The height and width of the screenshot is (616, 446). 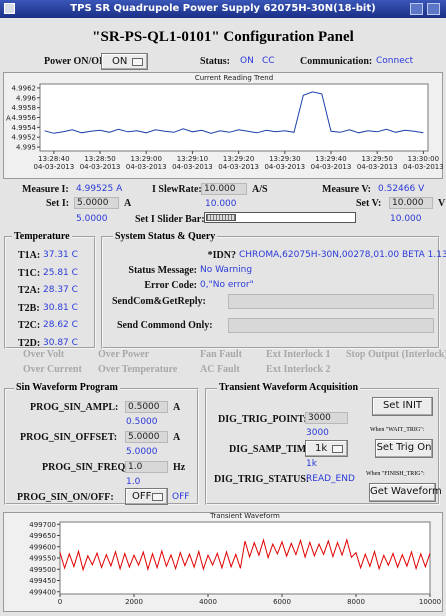 What do you see at coordinates (234, 112) in the screenshot?
I see `data-line` at bounding box center [234, 112].